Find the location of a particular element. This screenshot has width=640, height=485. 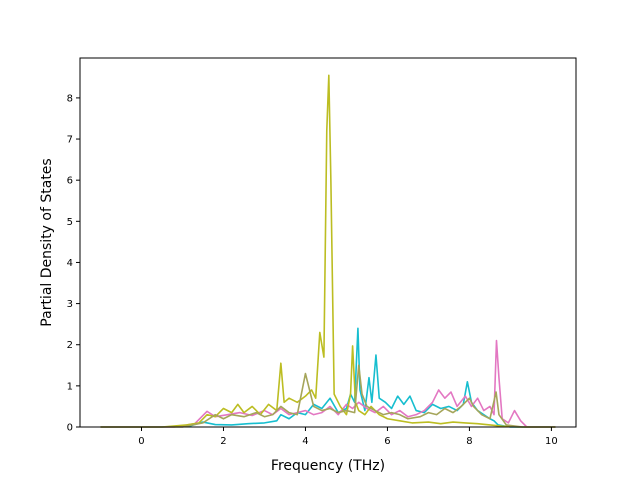

x-tick-label: 4 is located at coordinates (305, 441).